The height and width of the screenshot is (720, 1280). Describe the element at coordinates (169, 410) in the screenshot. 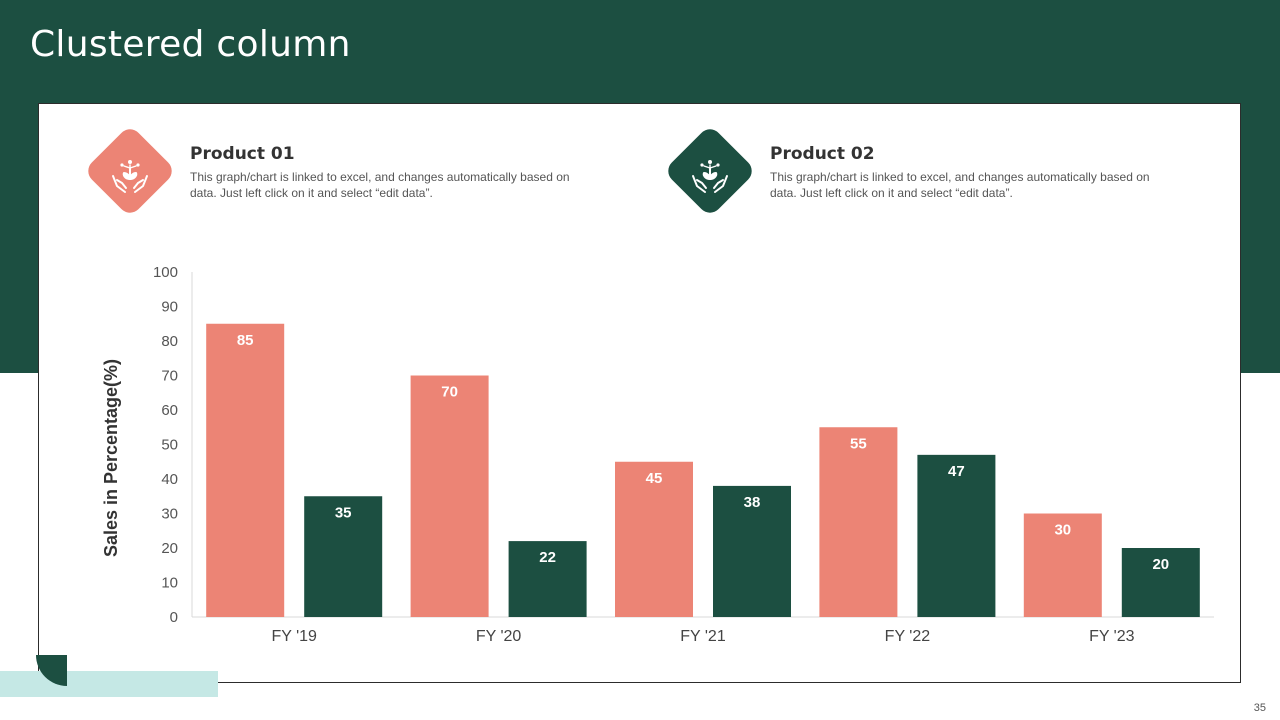

I see `y-tick-label: 60` at that location.